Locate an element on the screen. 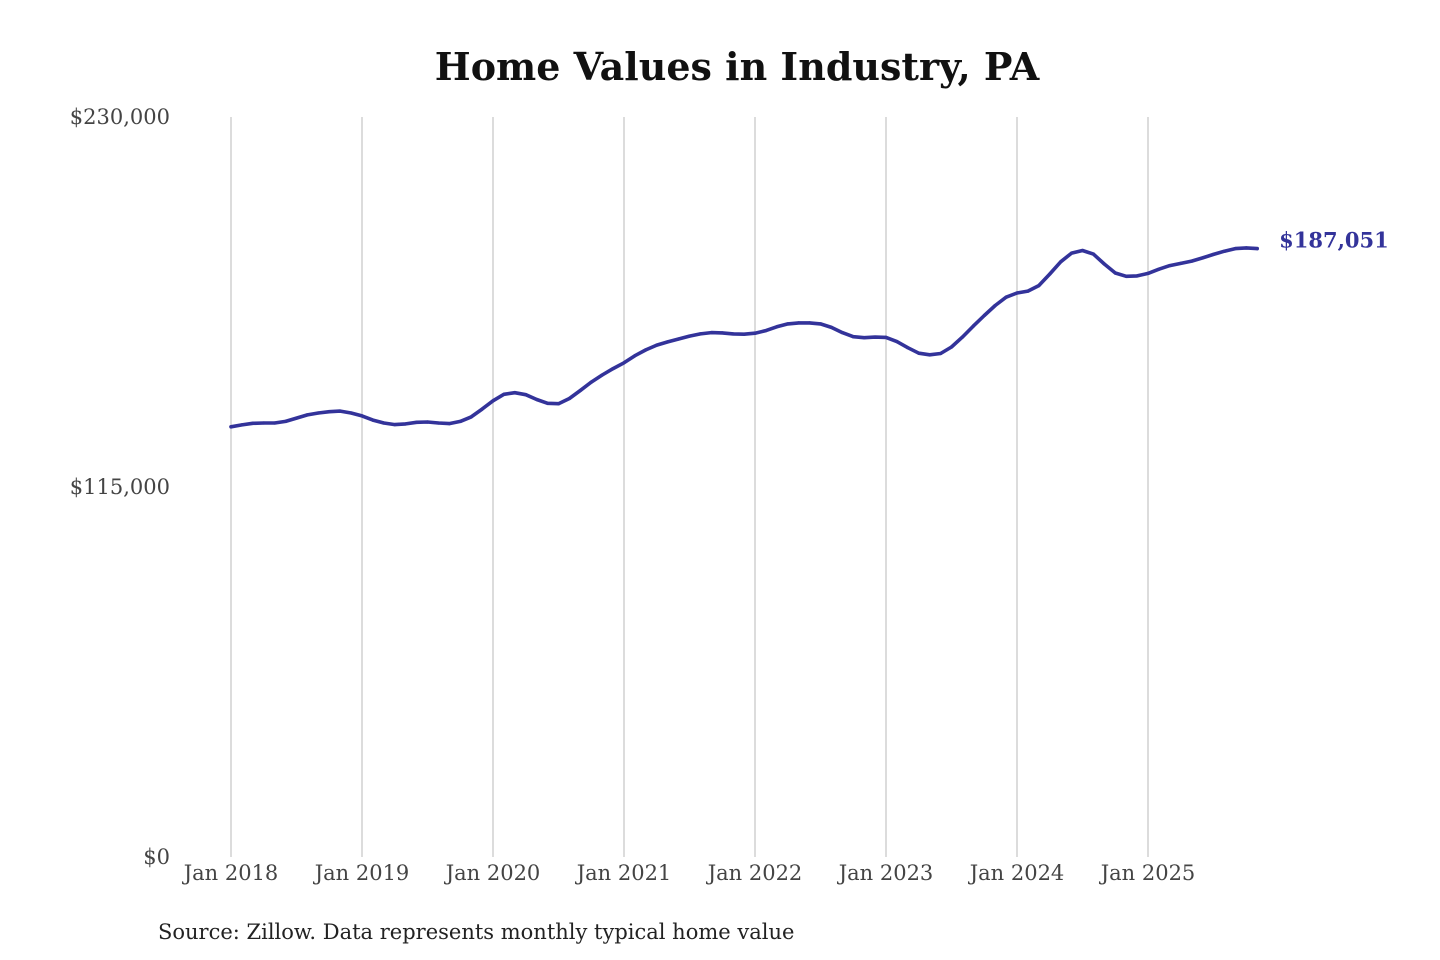 This screenshot has width=1440, height=960. x-tick-label: Jan 2019 is located at coordinates (361, 873).